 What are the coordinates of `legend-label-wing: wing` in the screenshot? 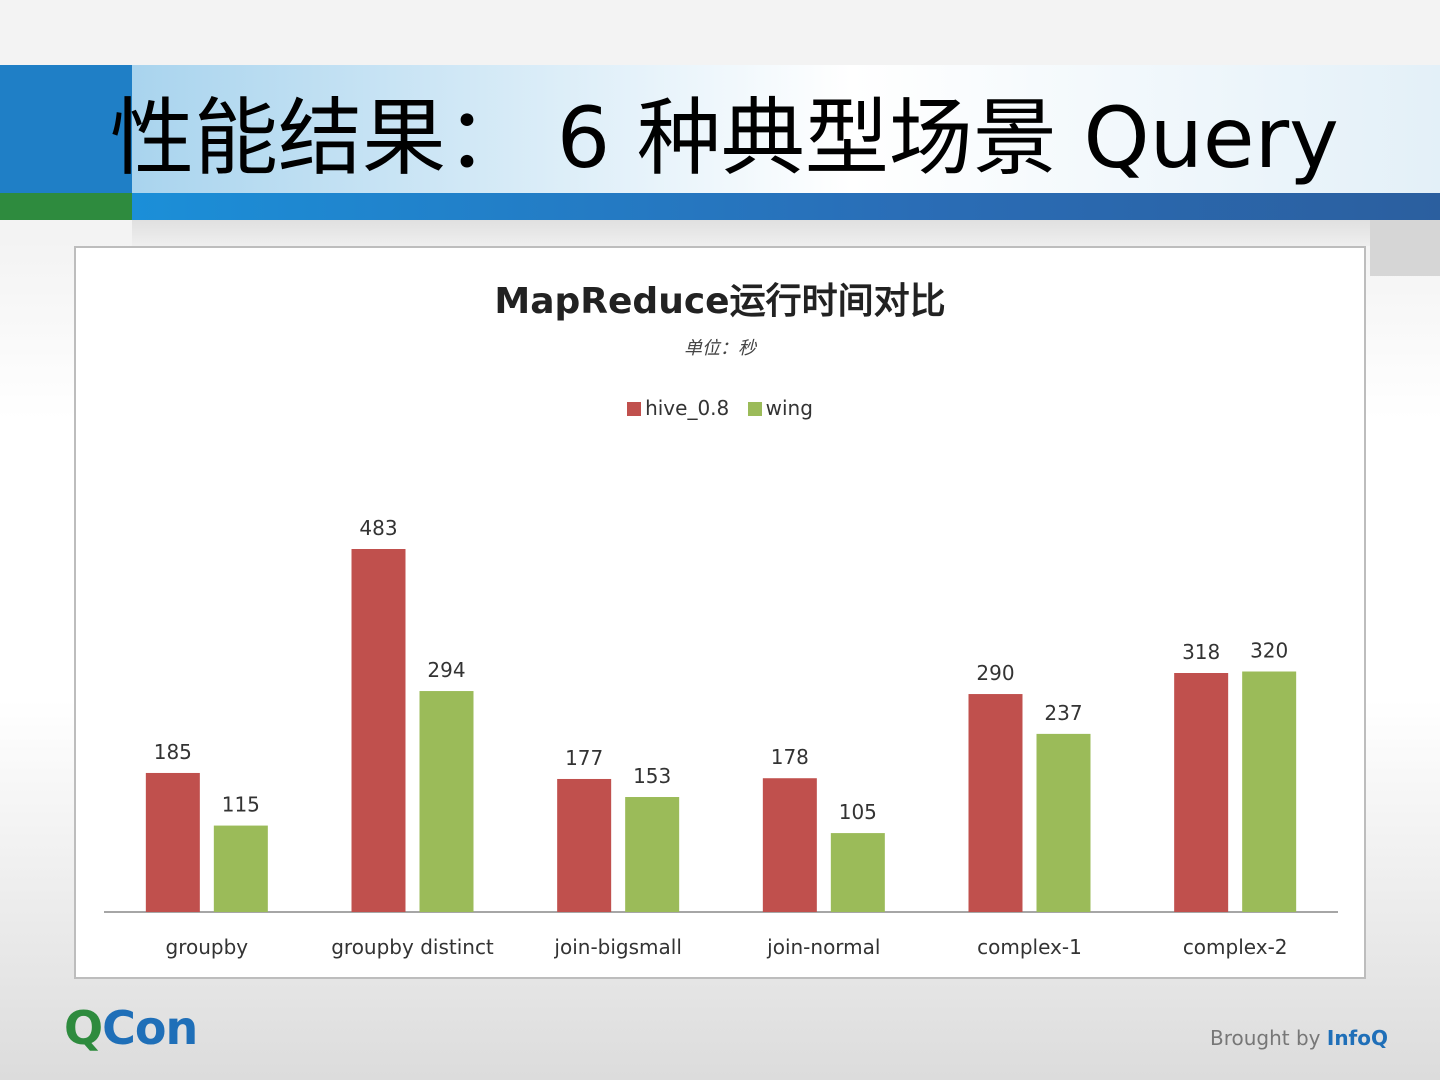 It's located at (789, 408).